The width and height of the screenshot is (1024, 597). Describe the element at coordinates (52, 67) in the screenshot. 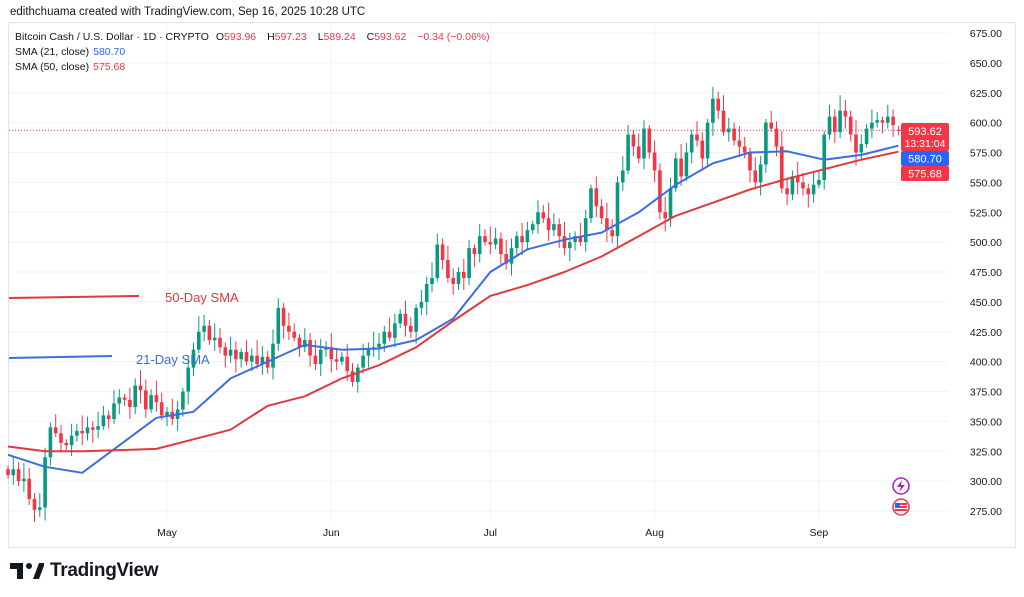

I see `sma50-legend-label: SMA (50, close)` at that location.